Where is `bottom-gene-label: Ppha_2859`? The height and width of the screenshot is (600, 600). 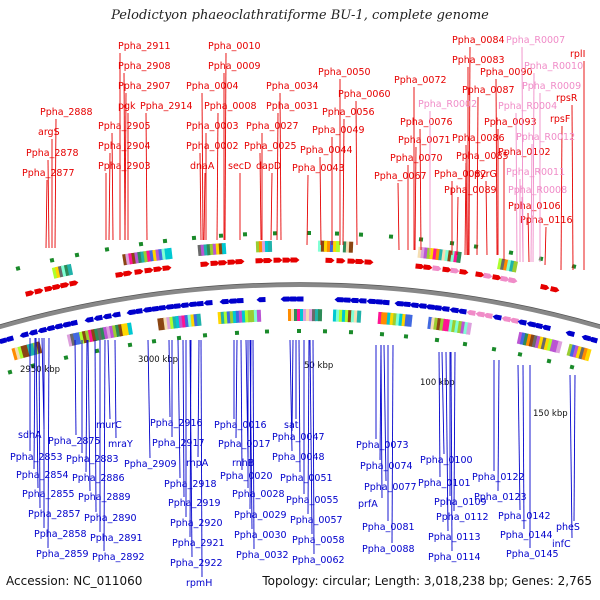
bottom-gene-label: Ppha_2859 is located at coordinates (62, 554).